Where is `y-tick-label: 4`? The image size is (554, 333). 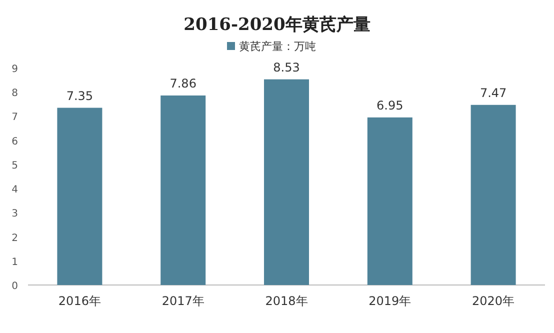
y-tick-label: 4 is located at coordinates (15, 190).